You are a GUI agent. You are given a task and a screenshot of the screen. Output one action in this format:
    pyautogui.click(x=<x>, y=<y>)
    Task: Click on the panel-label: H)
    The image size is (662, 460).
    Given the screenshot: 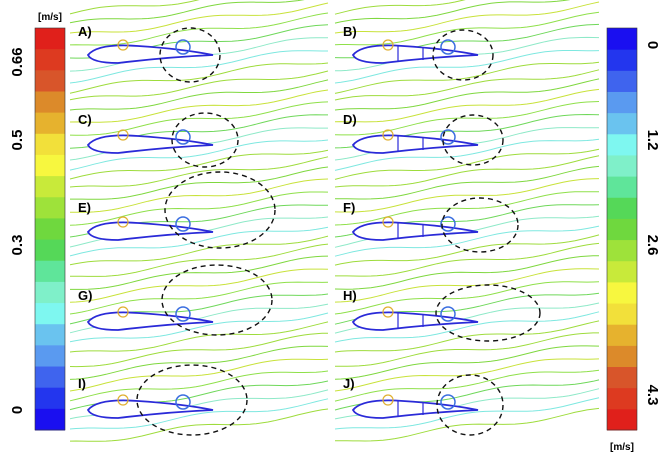 What is the action you would take?
    pyautogui.click(x=350, y=295)
    